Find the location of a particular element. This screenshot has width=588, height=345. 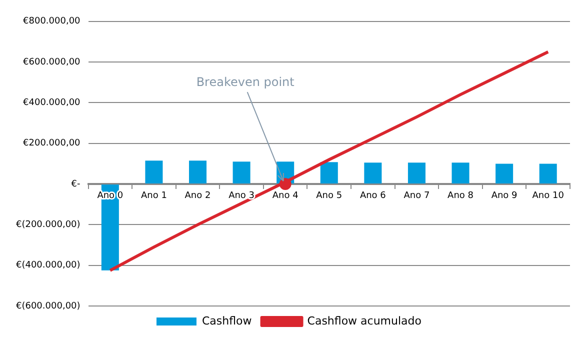

y-tick-label: €600.000,00 is located at coordinates (52, 62).